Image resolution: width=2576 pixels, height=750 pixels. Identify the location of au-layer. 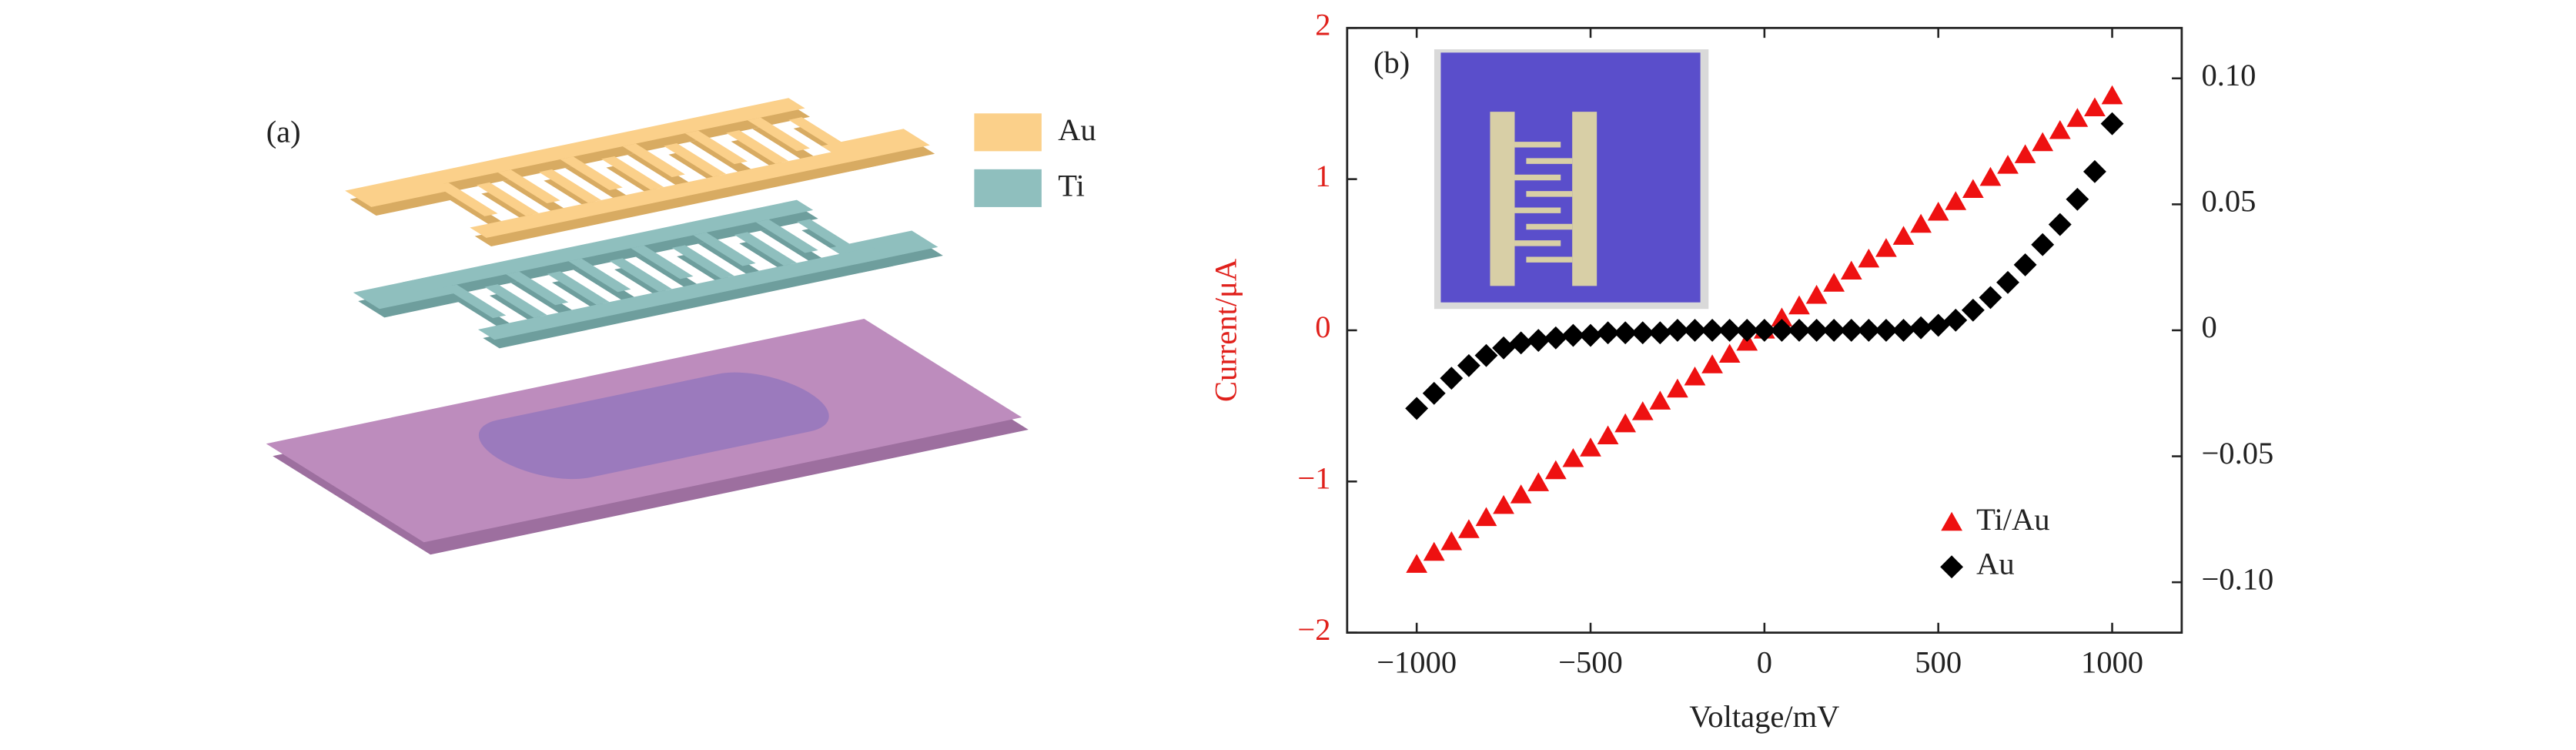
(640, 172).